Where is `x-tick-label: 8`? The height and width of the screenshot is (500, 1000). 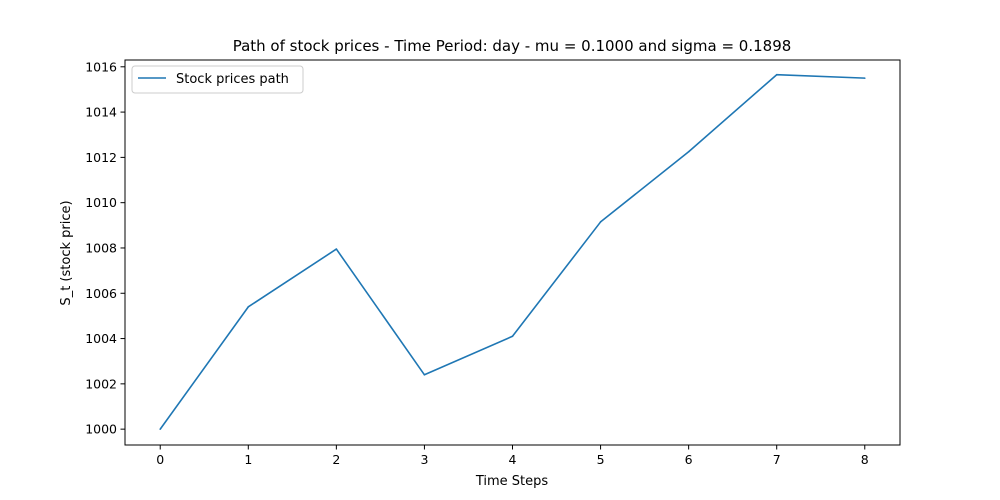
x-tick-label: 8 is located at coordinates (865, 459).